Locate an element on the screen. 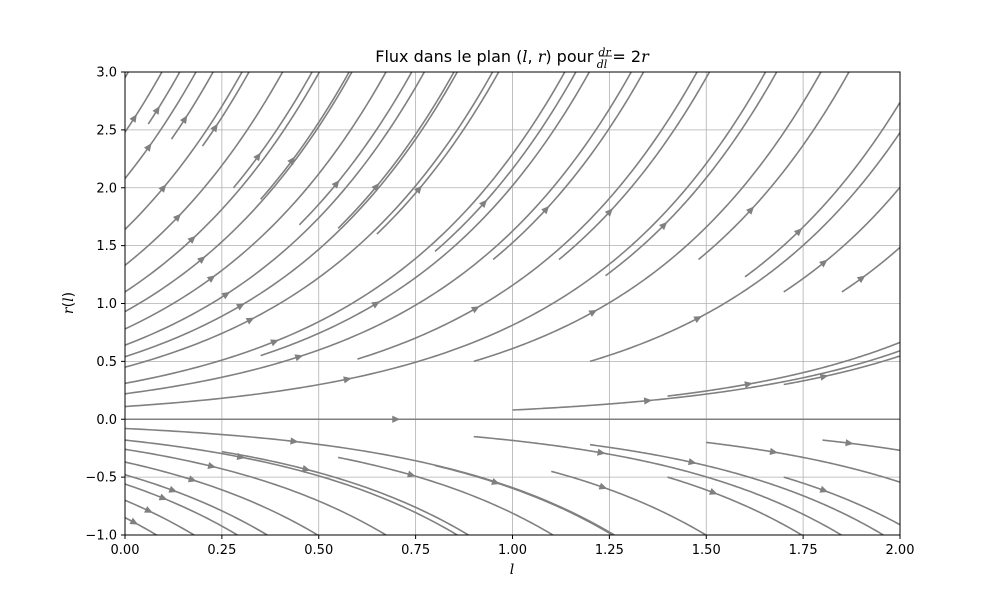  y-tick-label: 1.0 is located at coordinates (106, 304).